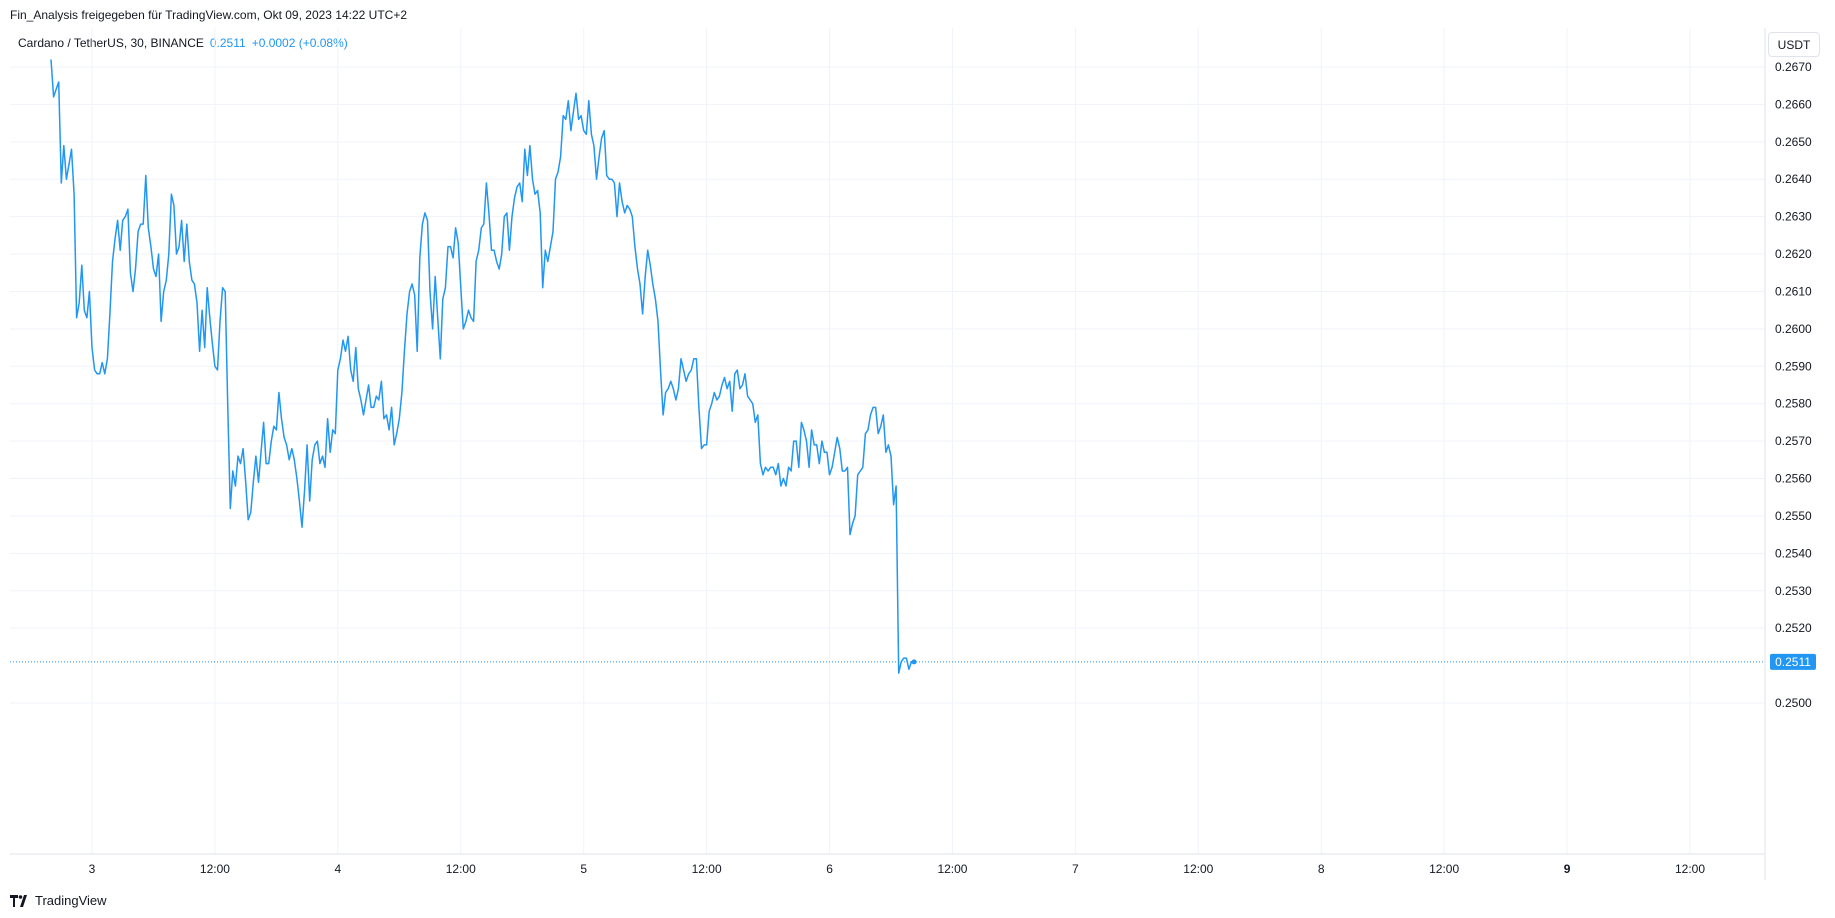  Describe the element at coordinates (227, 43) in the screenshot. I see `legend-price: 0.2511` at that location.